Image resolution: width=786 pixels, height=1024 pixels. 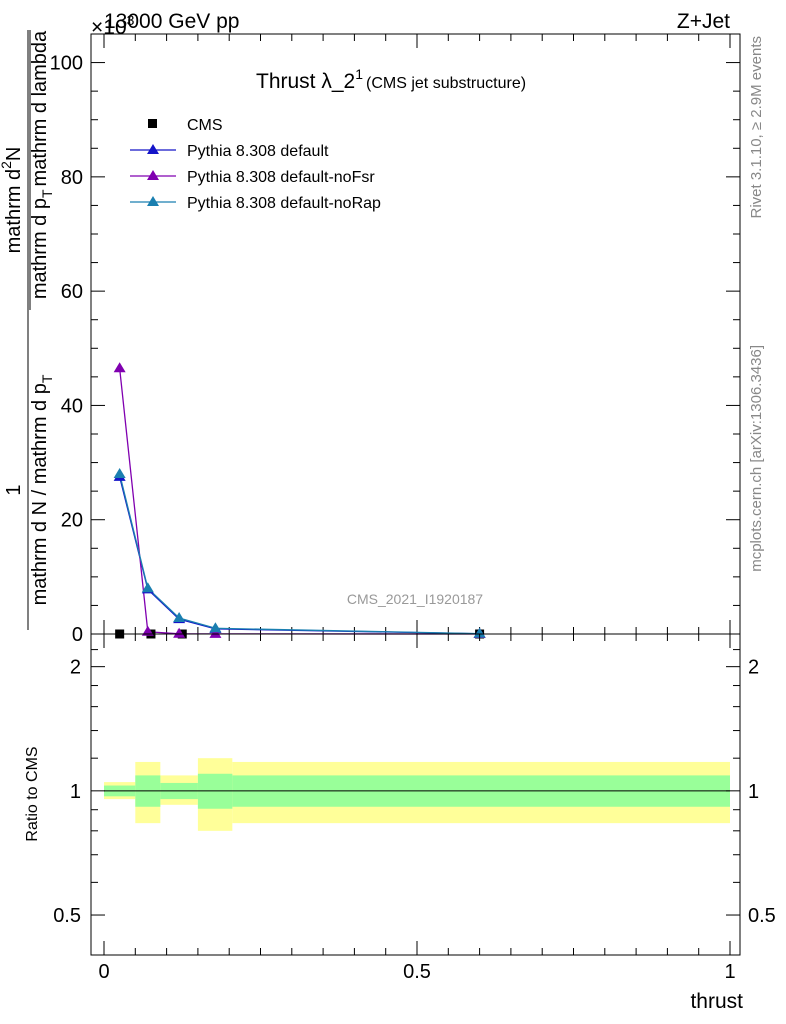 What do you see at coordinates (153, 201) in the screenshot?
I see `legend-marker-norap` at bounding box center [153, 201].